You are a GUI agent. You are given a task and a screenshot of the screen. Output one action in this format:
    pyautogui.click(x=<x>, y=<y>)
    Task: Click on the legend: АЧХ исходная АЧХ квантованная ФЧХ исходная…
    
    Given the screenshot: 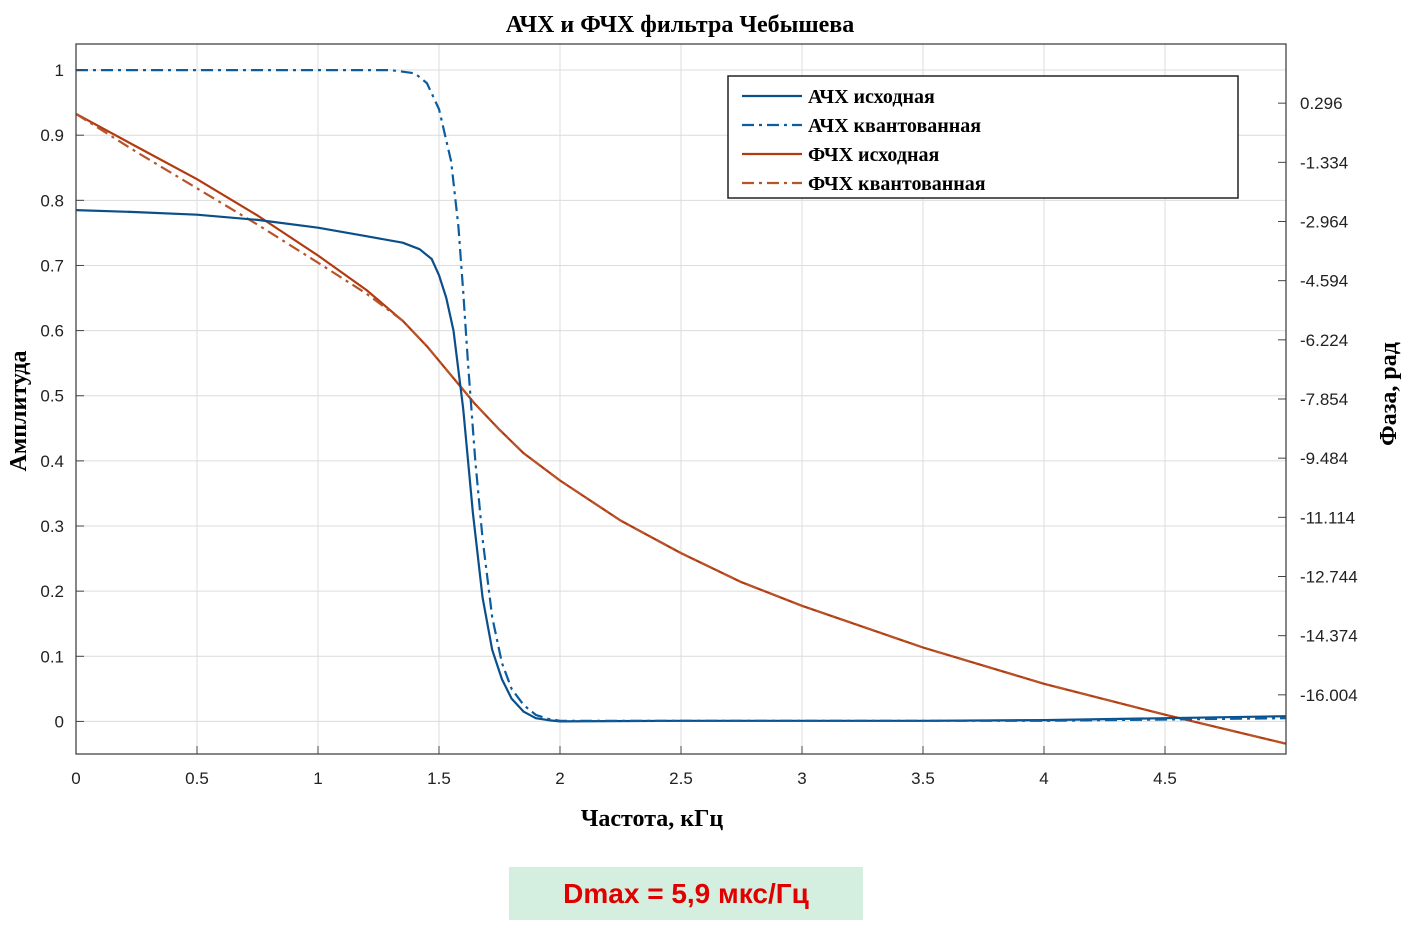 What is the action you would take?
    pyautogui.click(x=983, y=137)
    